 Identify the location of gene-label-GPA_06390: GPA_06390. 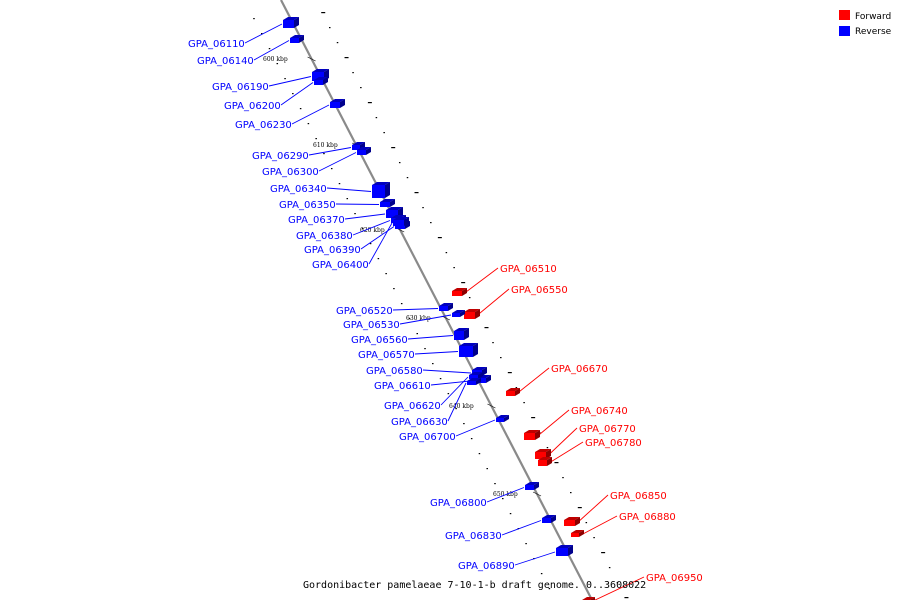
(332, 250).